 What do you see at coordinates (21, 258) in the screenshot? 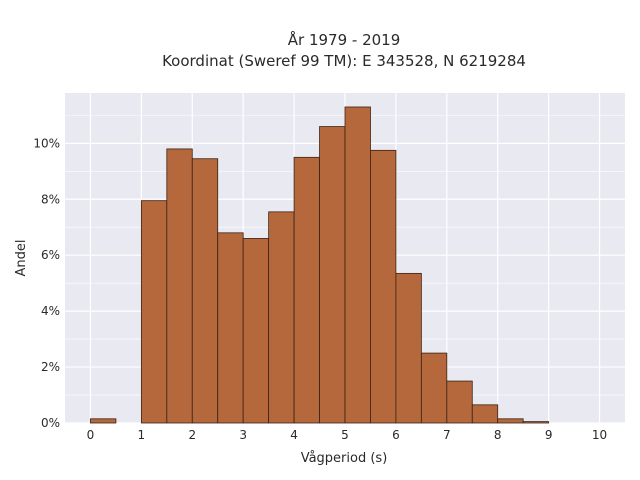
I see `y-axis-label: Andel` at bounding box center [21, 258].